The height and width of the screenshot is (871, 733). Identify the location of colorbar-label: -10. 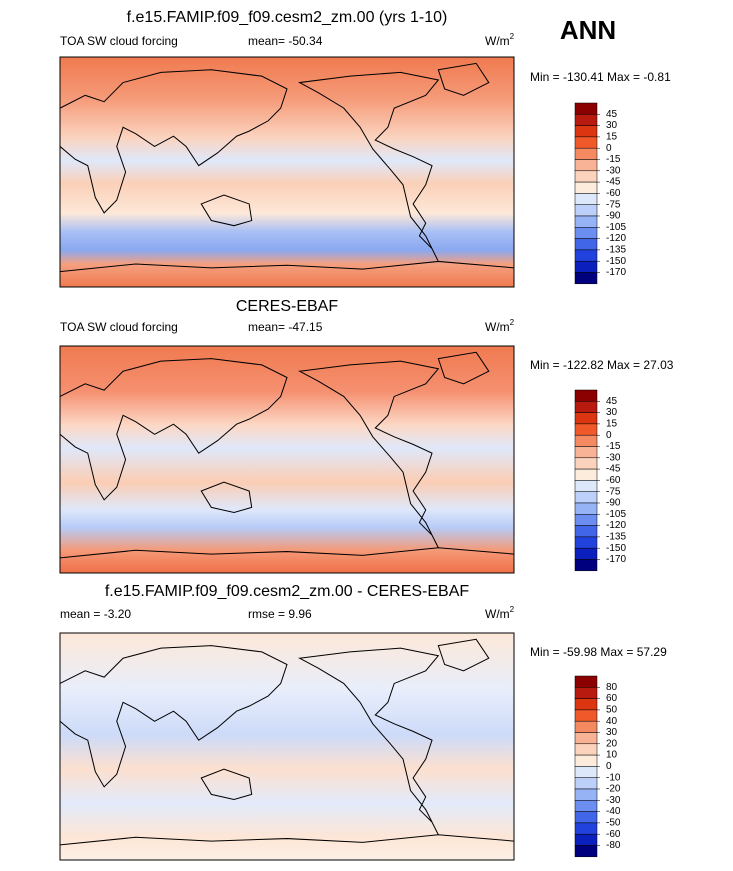
(613, 777).